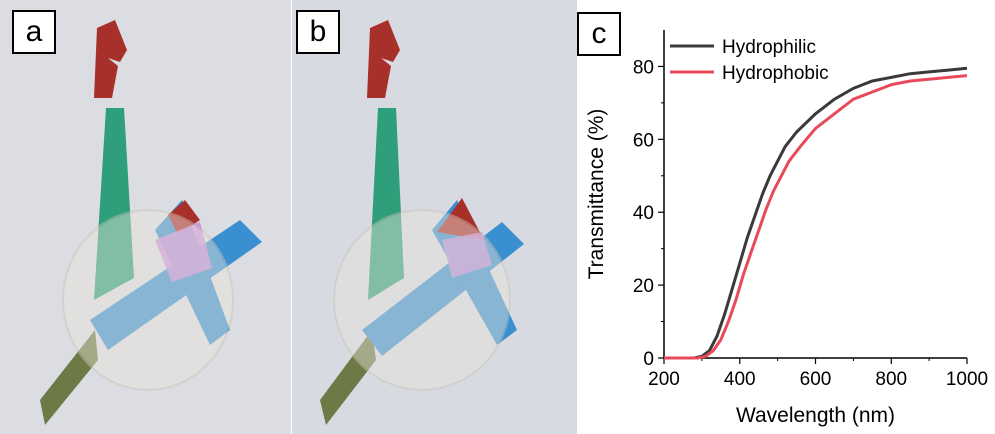  I want to click on panel-label-b: b, so click(318, 32).